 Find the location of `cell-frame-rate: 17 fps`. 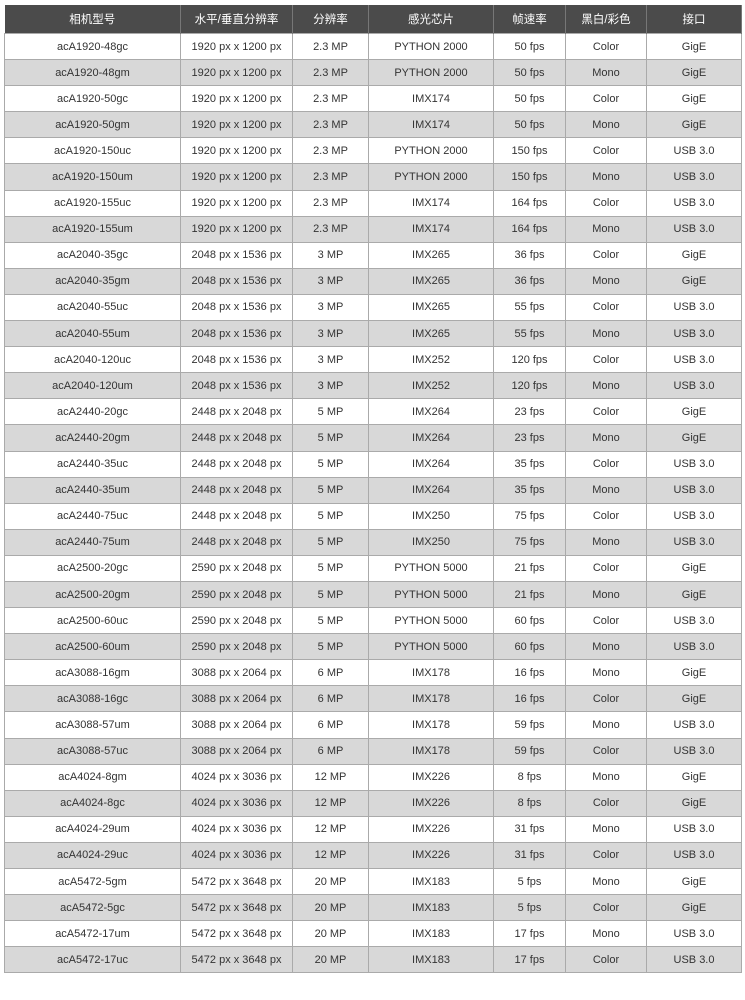

cell-frame-rate: 17 fps is located at coordinates (529, 934).